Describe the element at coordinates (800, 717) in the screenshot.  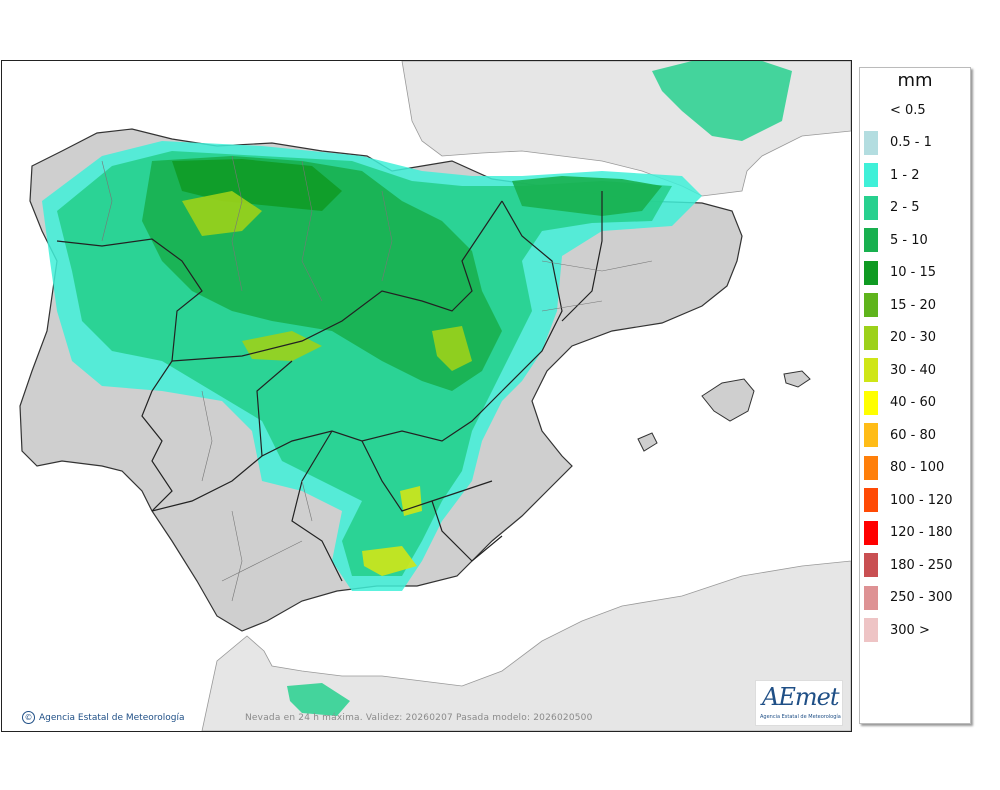
I see `aemet-logo-sub: Agencia Estatal de Meteorología` at that location.